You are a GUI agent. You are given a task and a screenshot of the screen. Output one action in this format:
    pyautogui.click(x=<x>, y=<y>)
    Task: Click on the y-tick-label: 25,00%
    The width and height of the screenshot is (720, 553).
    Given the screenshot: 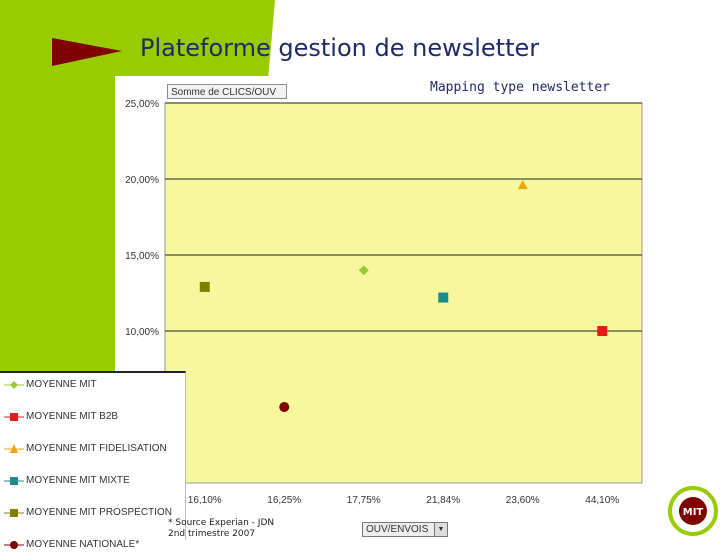 What is the action you would take?
    pyautogui.click(x=142, y=104)
    